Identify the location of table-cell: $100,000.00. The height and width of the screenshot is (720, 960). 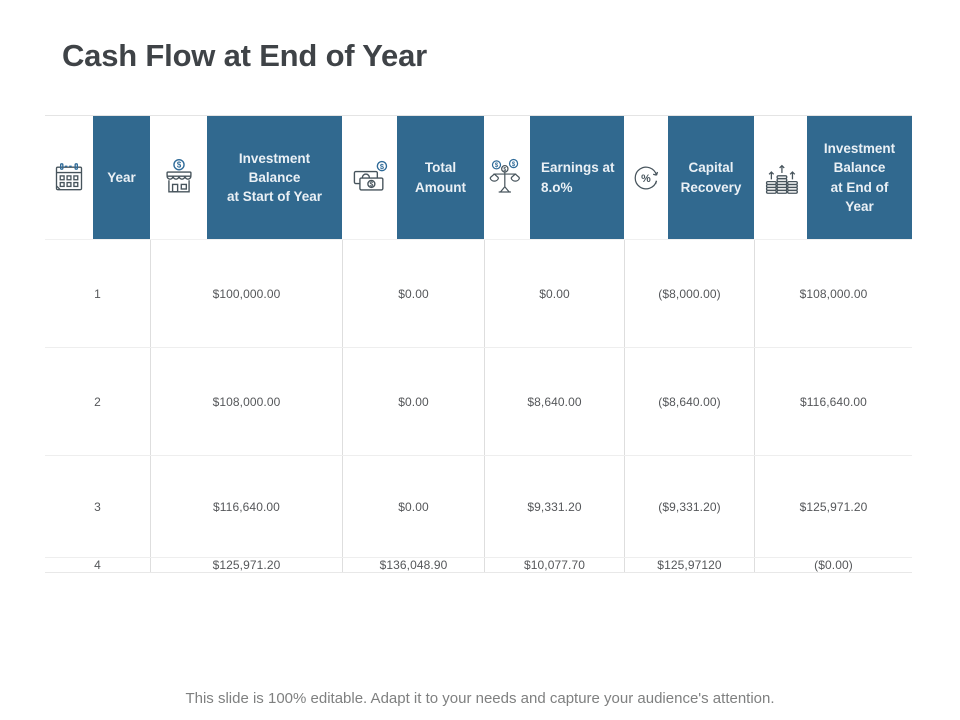
(246, 293).